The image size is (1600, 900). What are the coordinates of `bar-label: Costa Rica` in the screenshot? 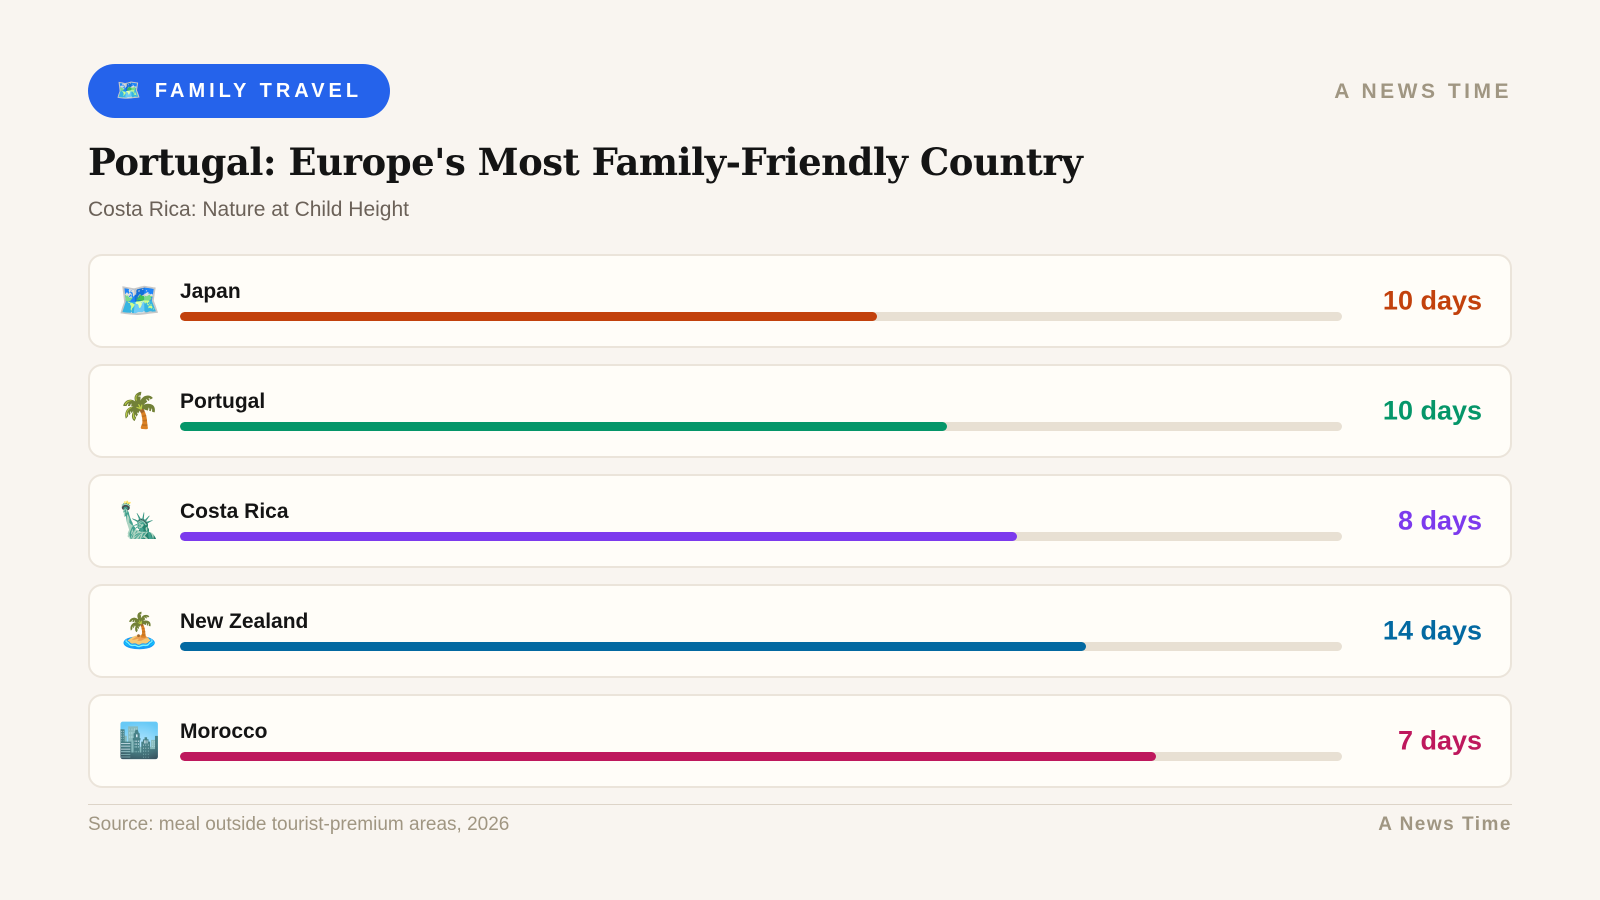 It's located at (234, 511).